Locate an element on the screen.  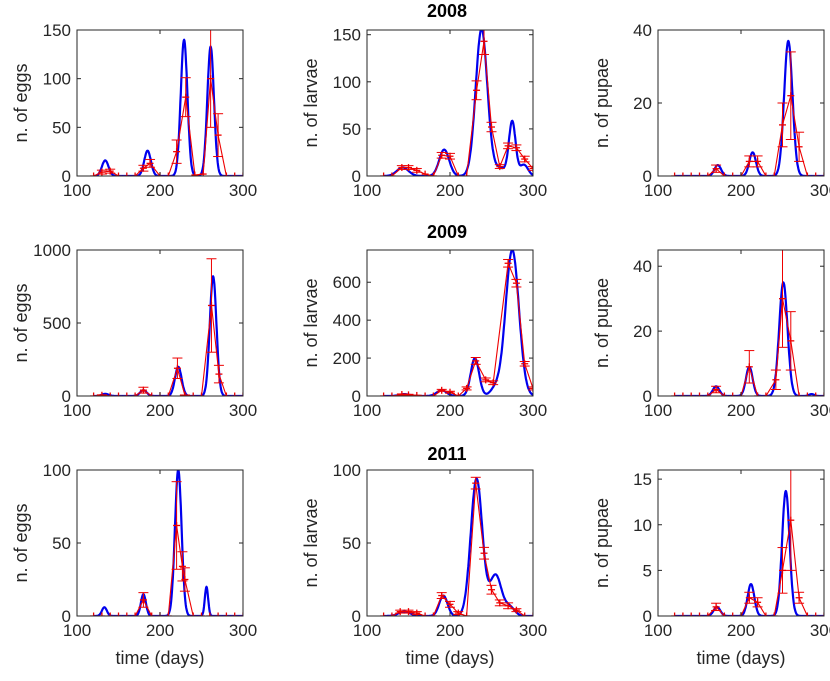
panel-2: 100 200 300 0 50 100 150 n. of larvae is located at coordinates (424, 113).